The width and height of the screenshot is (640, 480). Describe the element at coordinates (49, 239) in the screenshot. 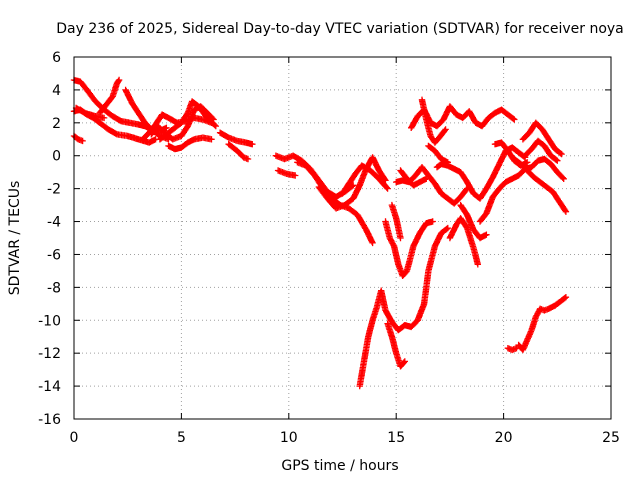

I see `y-tick-labels: -16 -14 -12 -10 -8 -6 -4 -2 0 2 4 6` at that location.